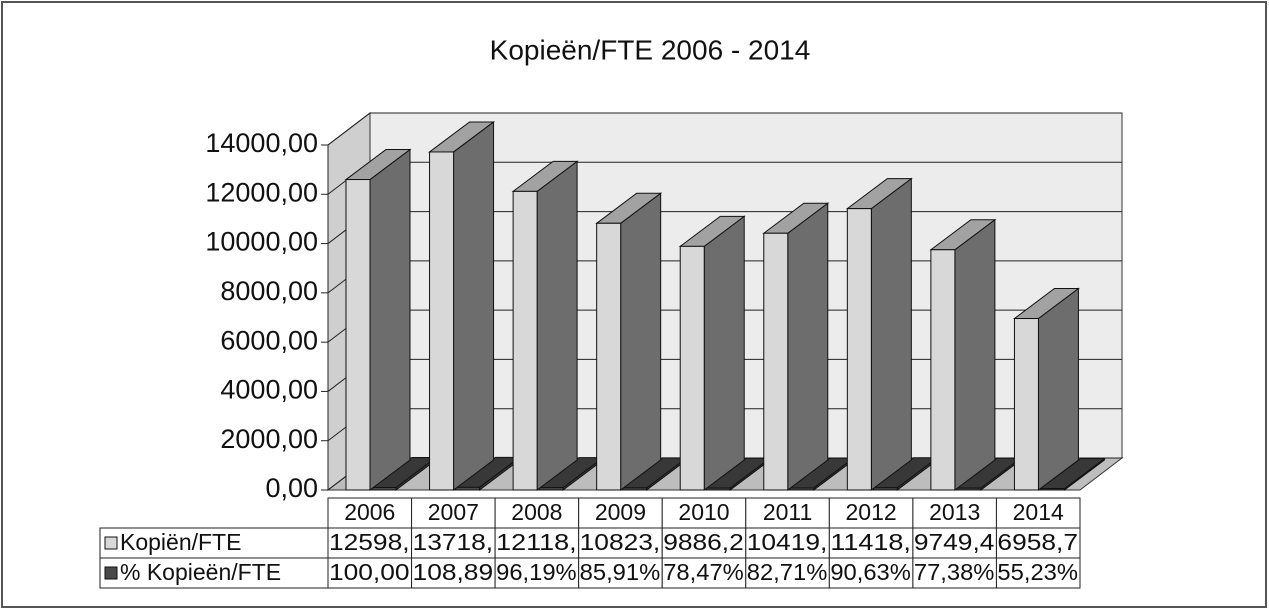 The height and width of the screenshot is (610, 1269). I want to click on value-label: 12118,, so click(536, 542).